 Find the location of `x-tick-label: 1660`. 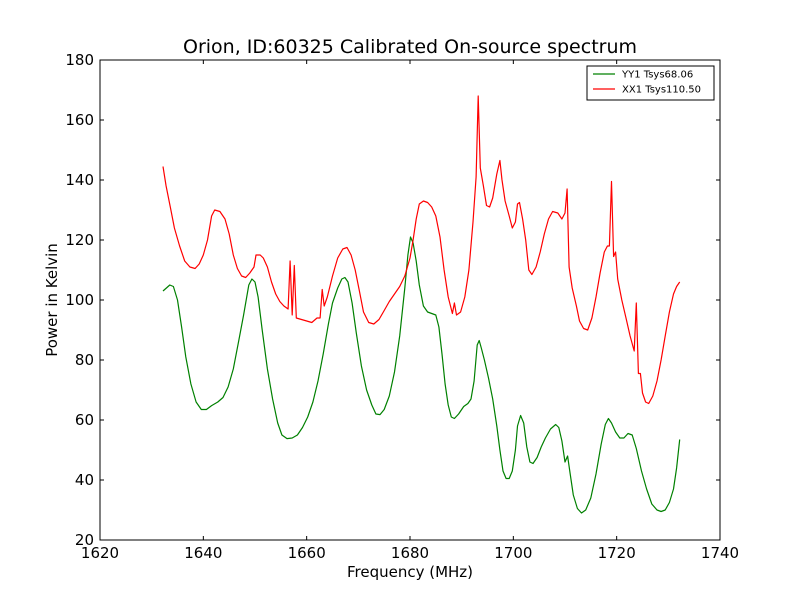

x-tick-label: 1660 is located at coordinates (307, 553).